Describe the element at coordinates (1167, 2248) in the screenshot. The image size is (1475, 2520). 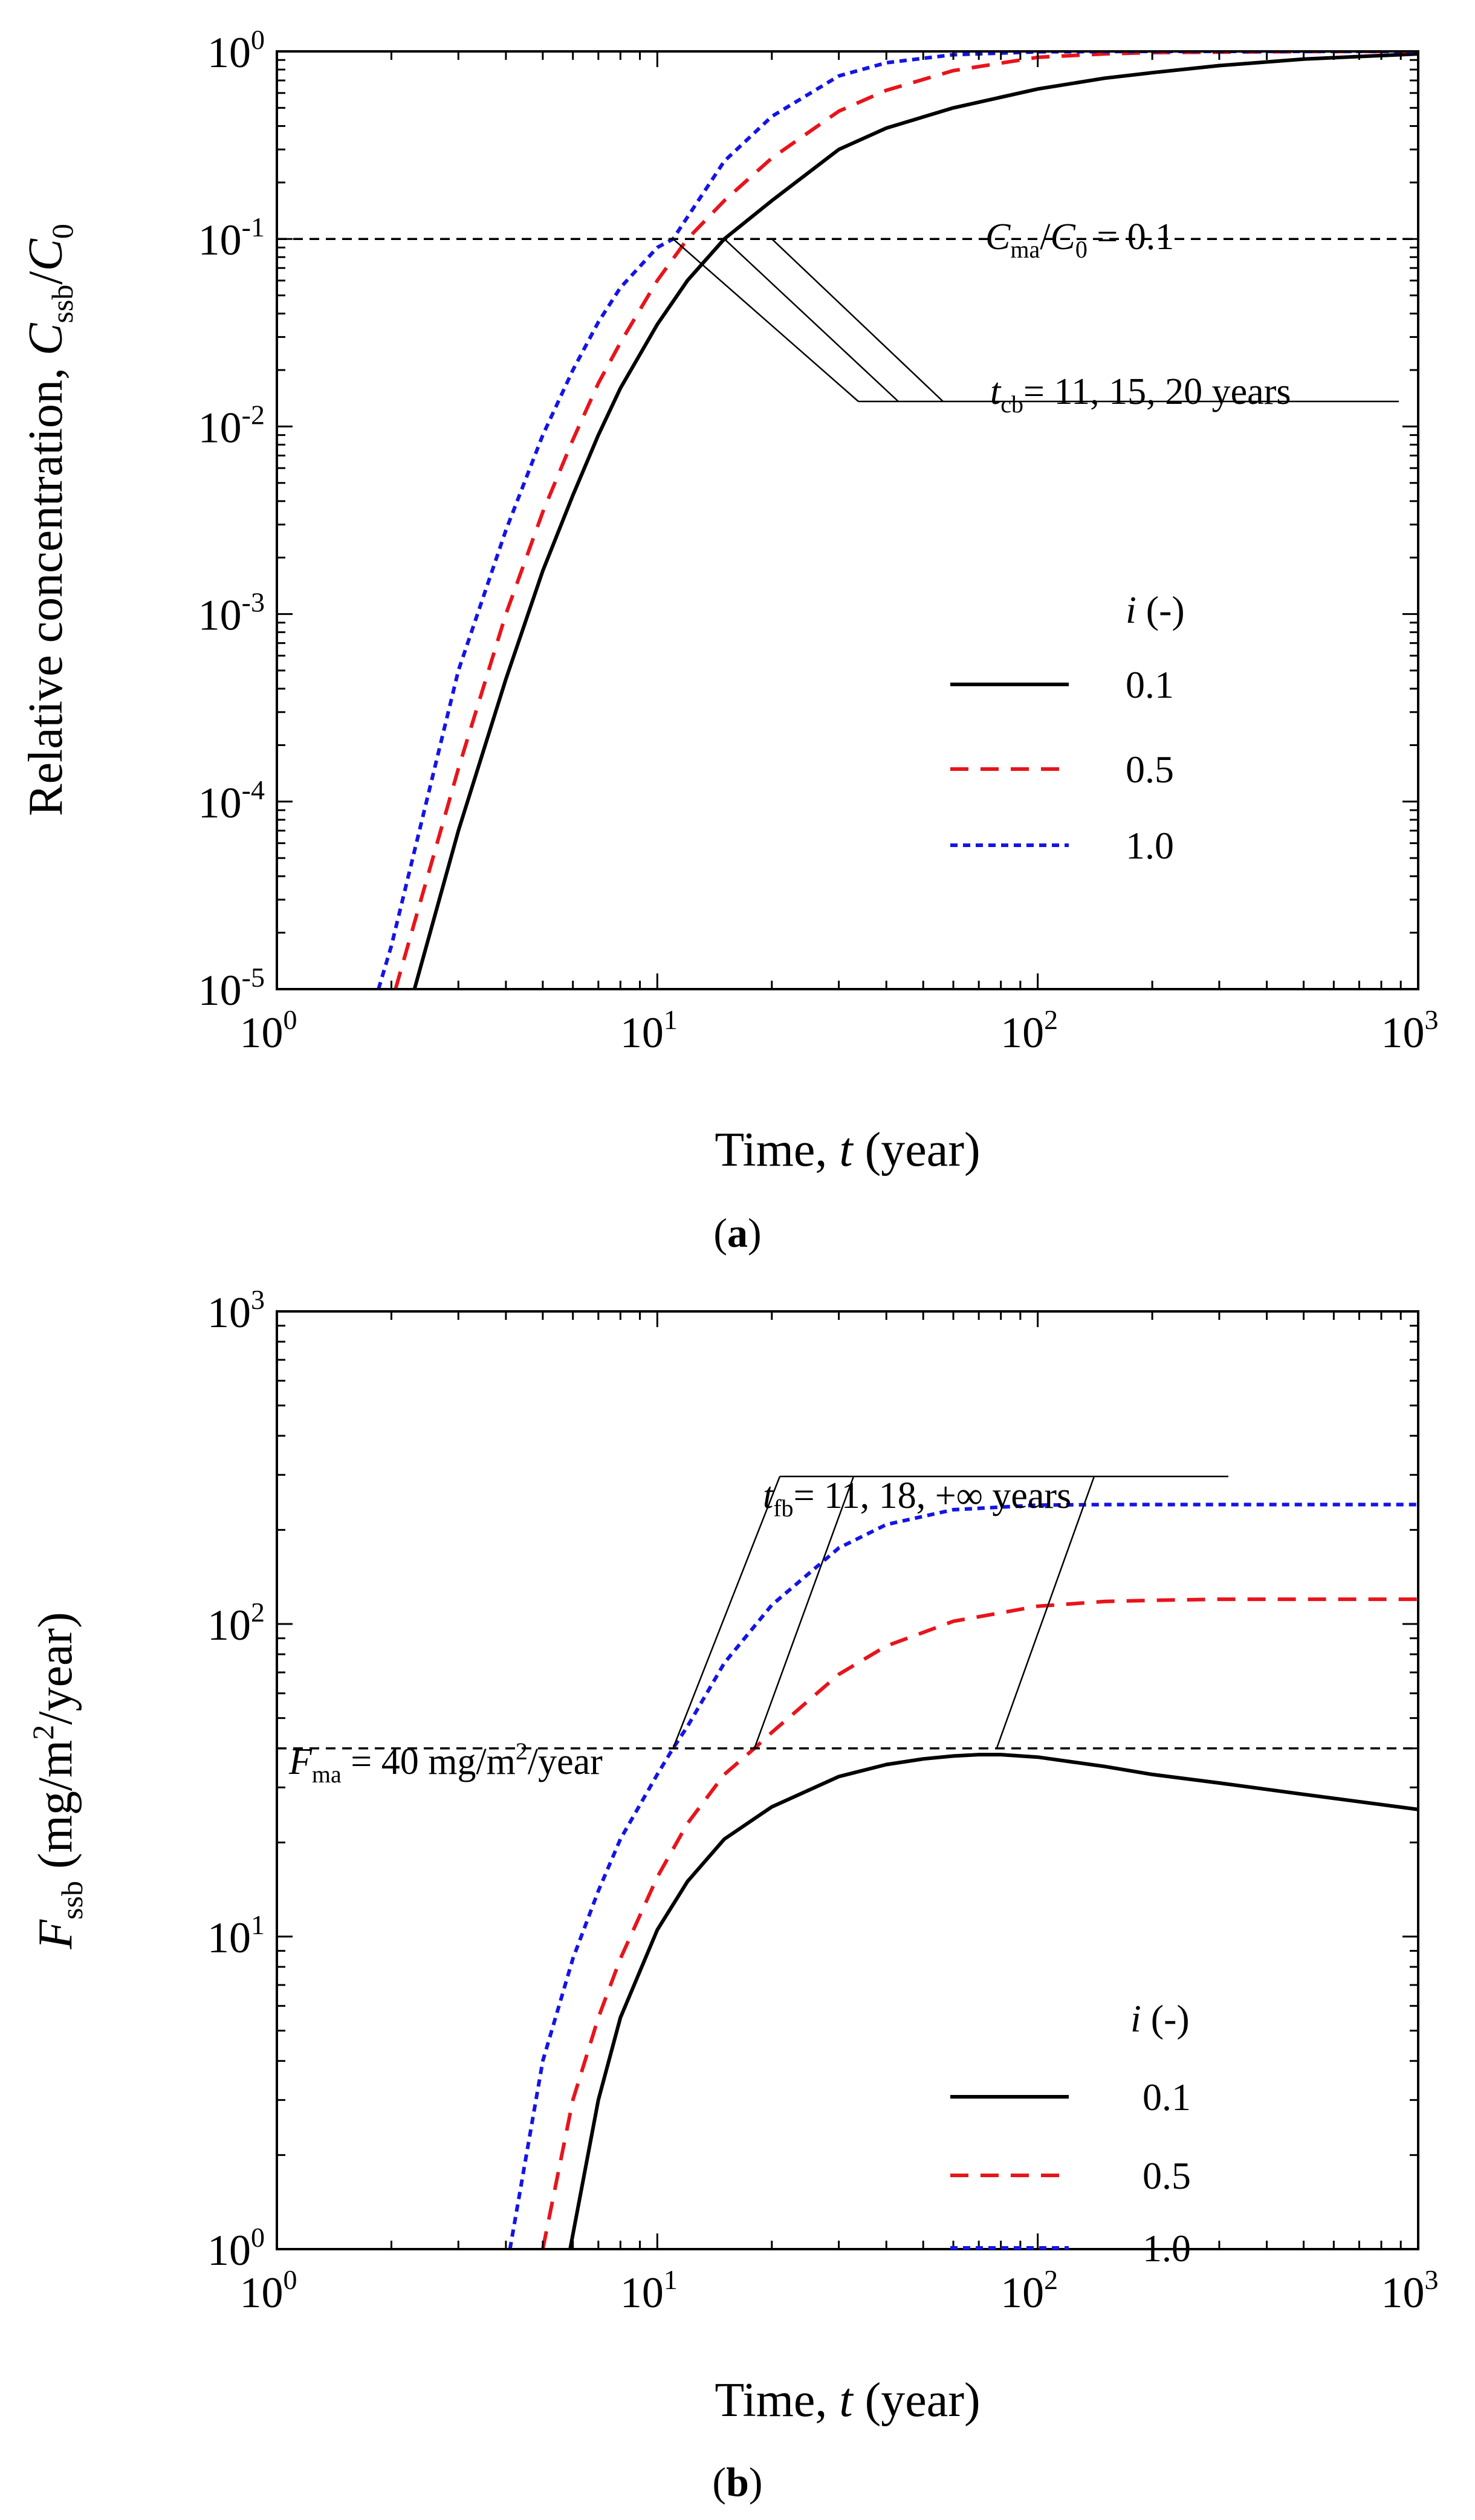
I see `panel-b-legend-label-2: 1.0` at that location.